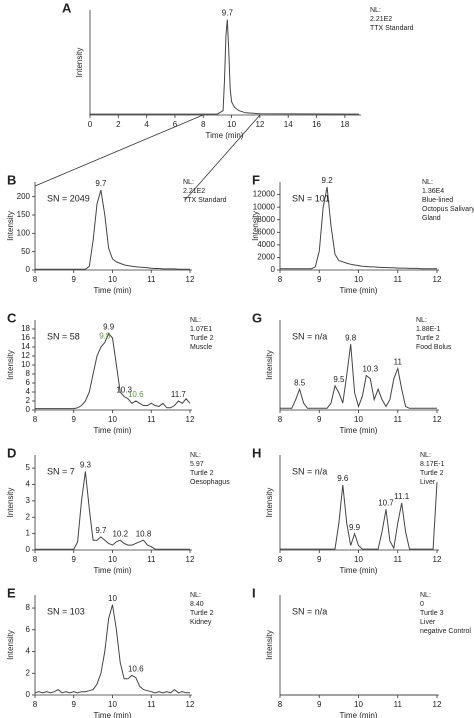  Describe the element at coordinates (201, 347) in the screenshot. I see `nl-text: Muscle` at that location.